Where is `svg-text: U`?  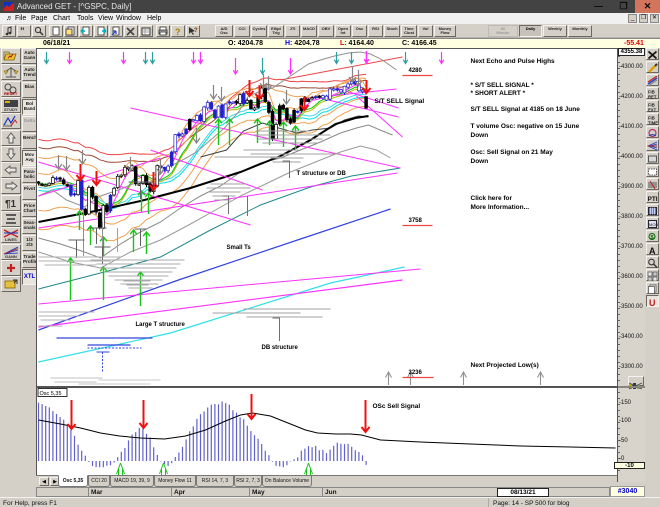
svg-text: U is located at coordinates (652, 302).